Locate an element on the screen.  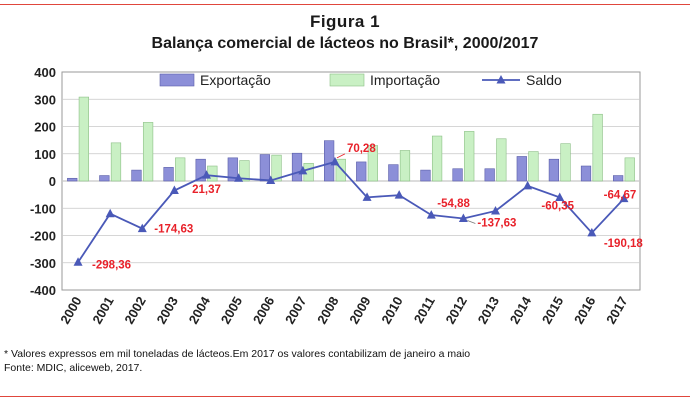
saldo-data-label: -54,88 is located at coordinates (453, 204).